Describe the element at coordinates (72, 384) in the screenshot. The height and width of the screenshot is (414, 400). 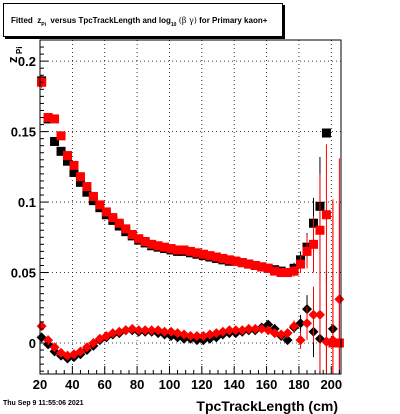
I see `x-tick-label: 40` at that location.